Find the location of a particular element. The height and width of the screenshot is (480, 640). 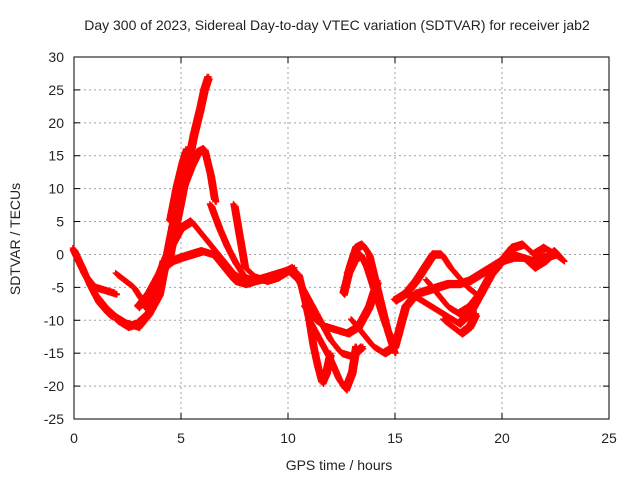

x-tick-label: 10 is located at coordinates (288, 438).